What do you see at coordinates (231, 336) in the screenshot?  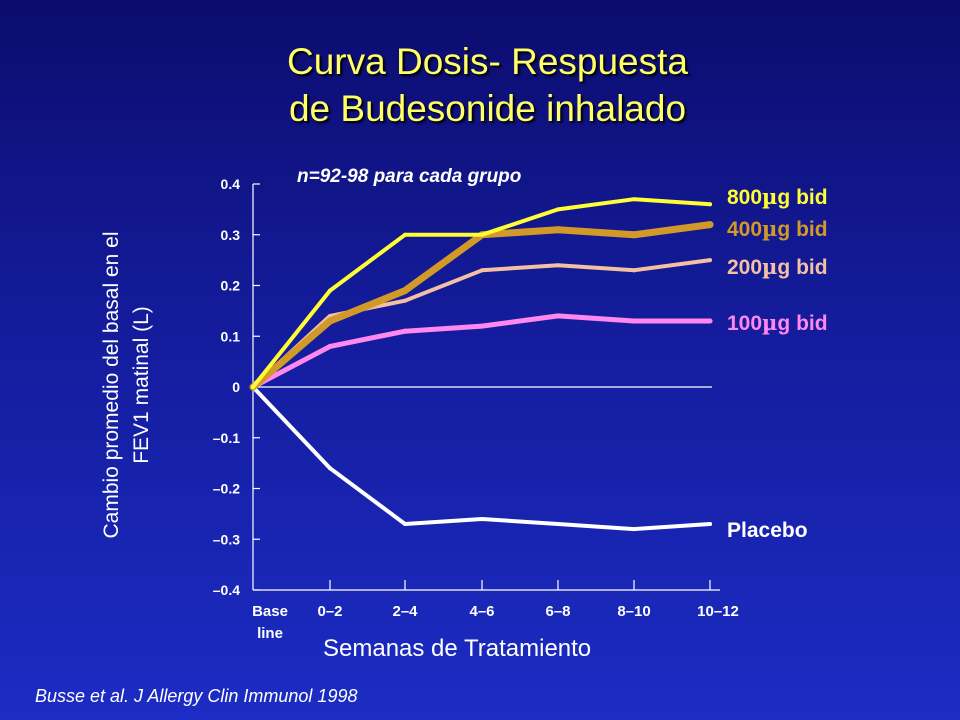 I see `y-tick-label: 0.1` at bounding box center [231, 336].